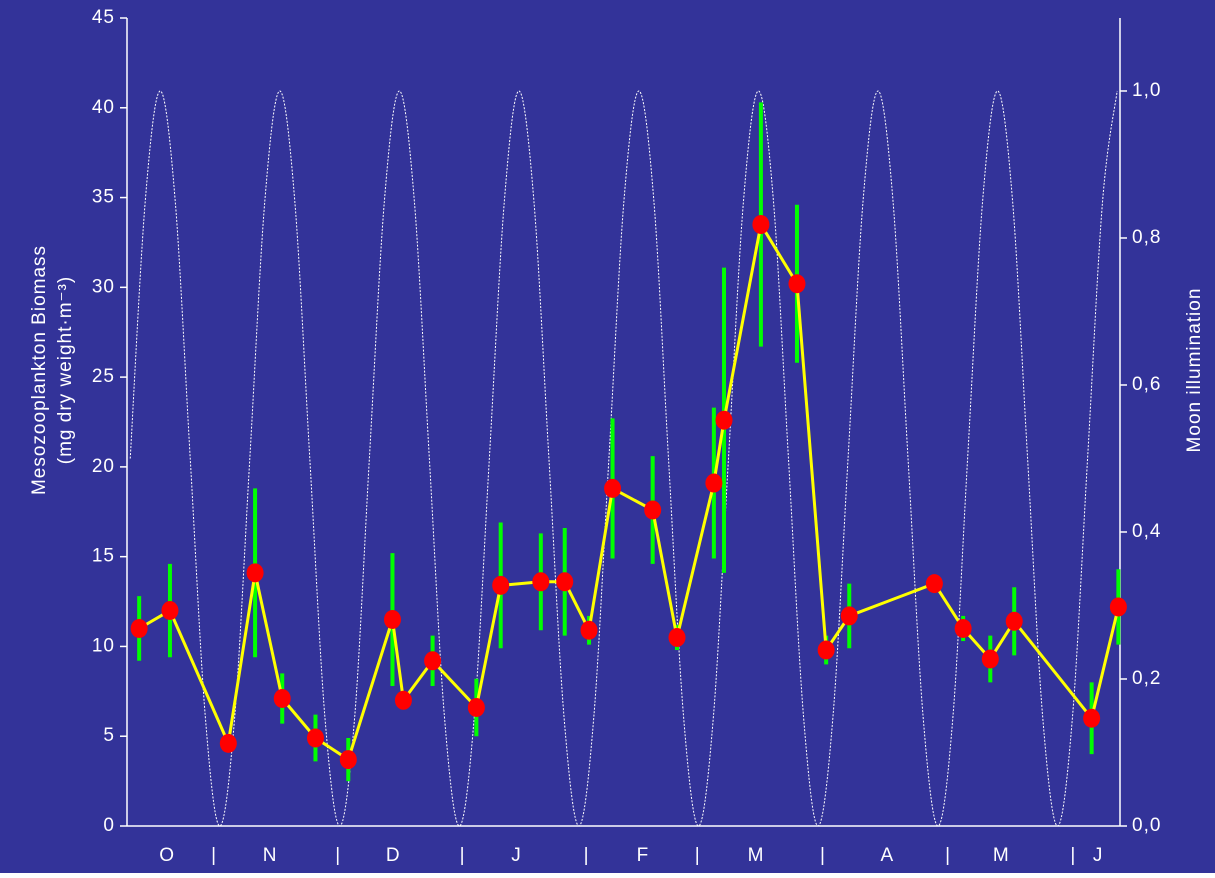  Describe the element at coordinates (103, 107) in the screenshot. I see `y-tick-label: 40` at that location.